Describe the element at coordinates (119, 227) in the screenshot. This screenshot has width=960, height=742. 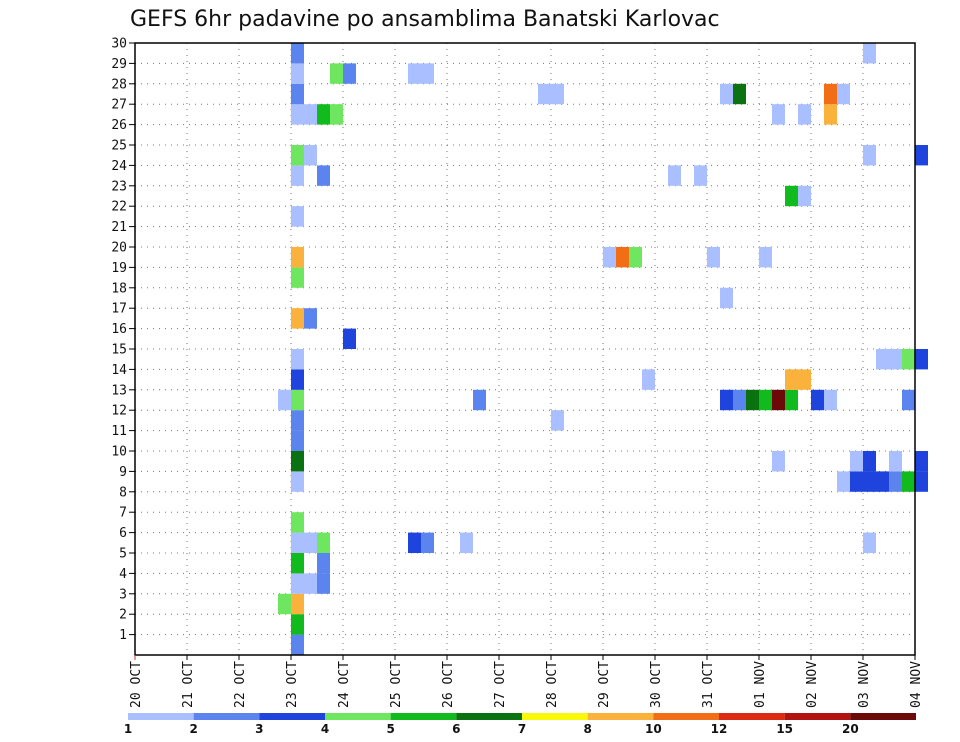
I see `y-tick-label: 21` at that location.